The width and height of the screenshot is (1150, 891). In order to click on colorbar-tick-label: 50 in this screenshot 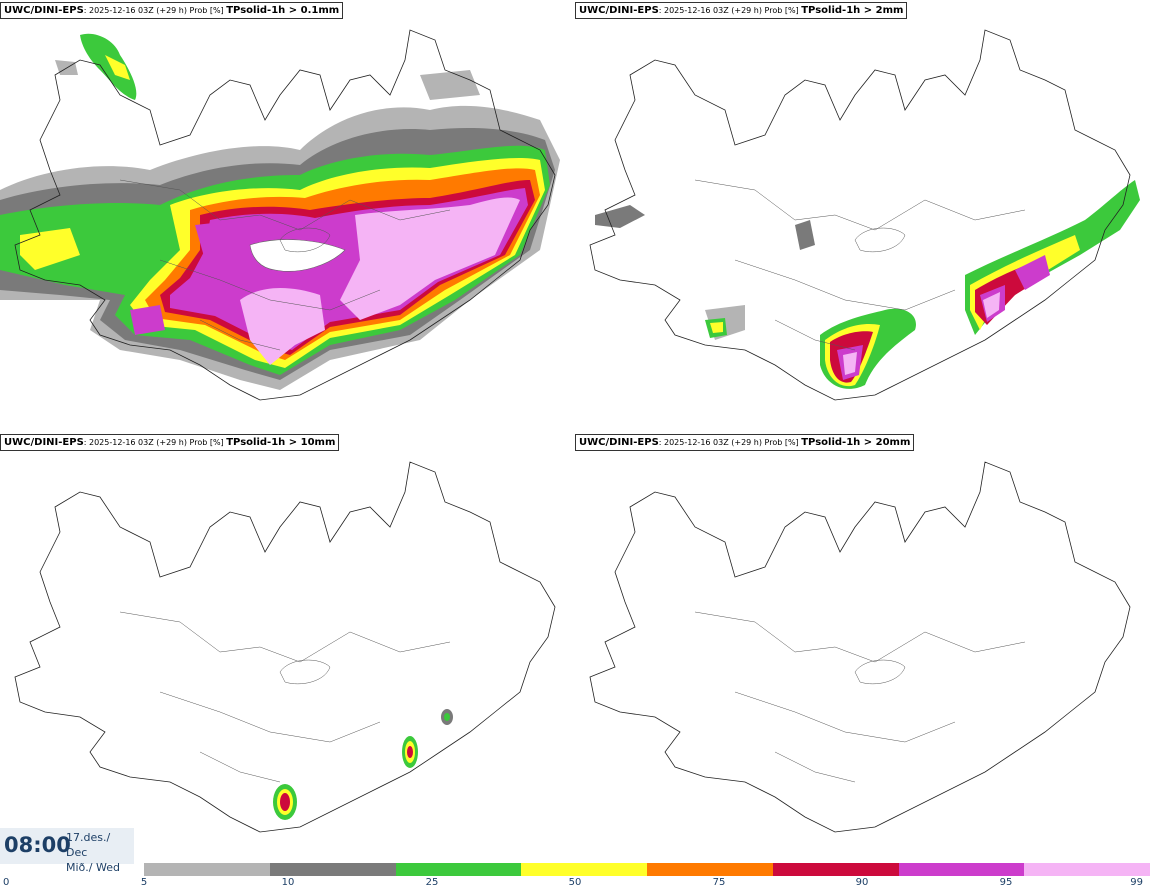, I will do `click(575, 882)`.